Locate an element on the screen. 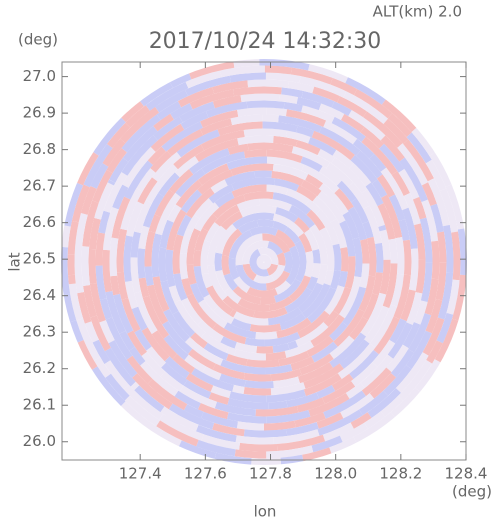  x-tick-label: 128.2 is located at coordinates (400, 474).